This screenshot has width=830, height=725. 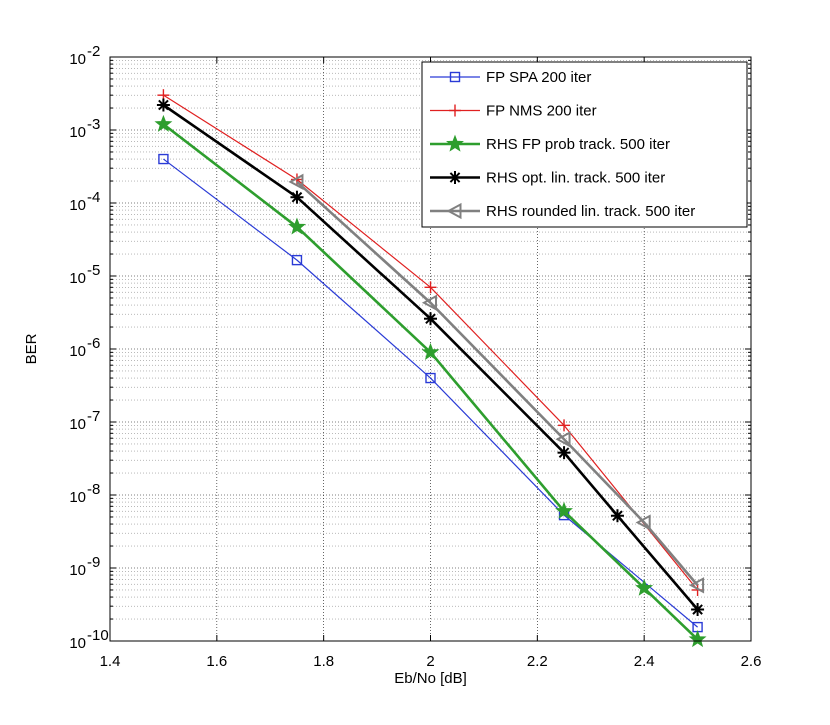 I want to click on x-tick-label: 2.2, so click(x=537, y=661).